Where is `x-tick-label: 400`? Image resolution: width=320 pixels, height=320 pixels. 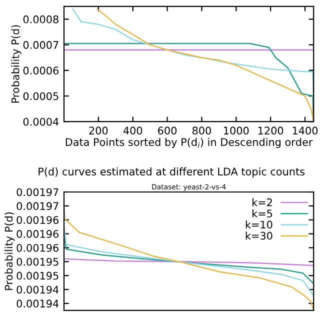
x-tick-label: 400 is located at coordinates (132, 130).